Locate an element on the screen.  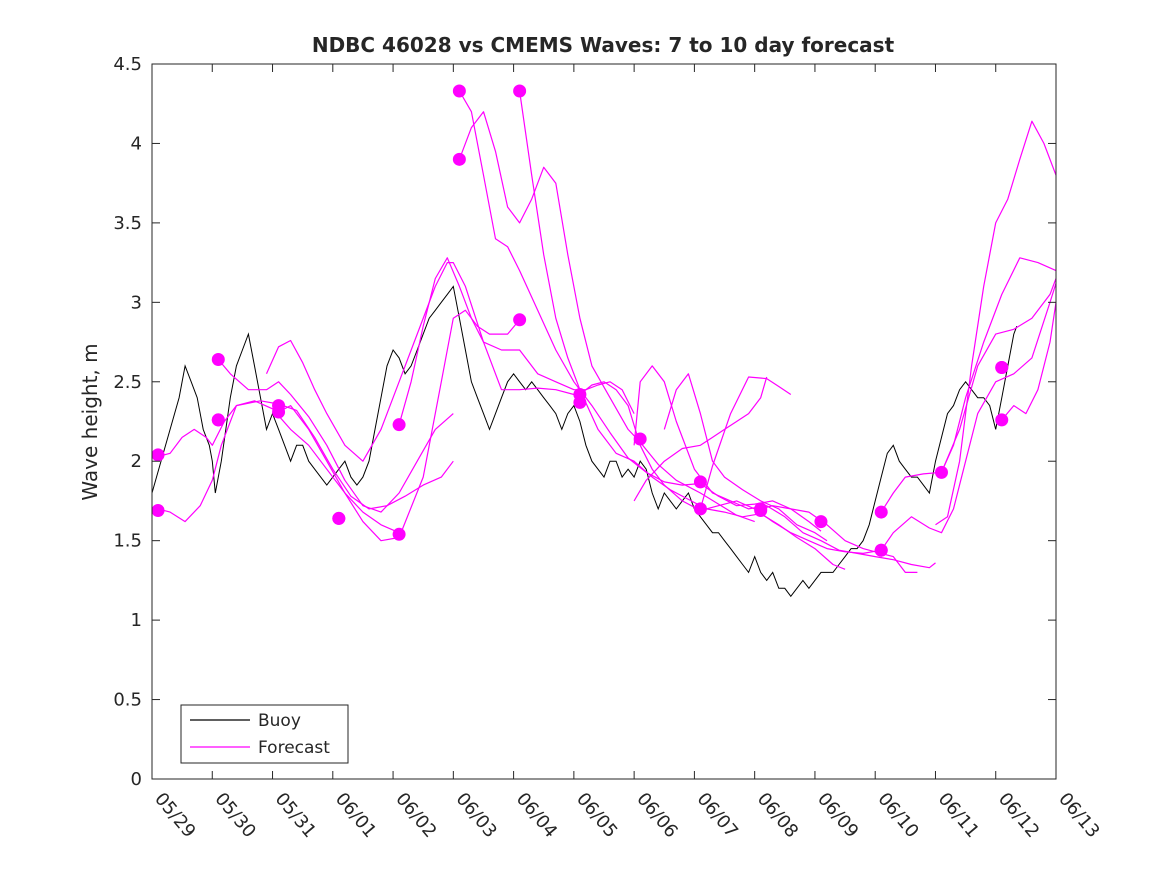
legend-box is located at coordinates (264, 734).